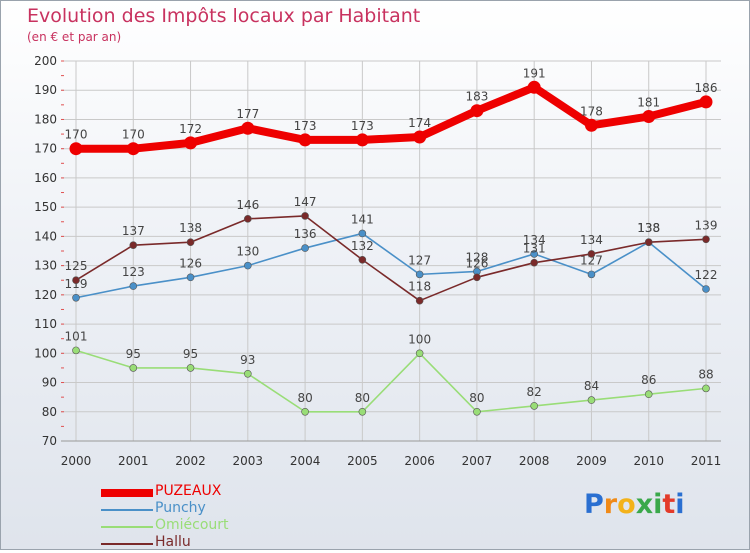 The width and height of the screenshot is (750, 553). I want to click on data-label: 191, so click(534, 73).